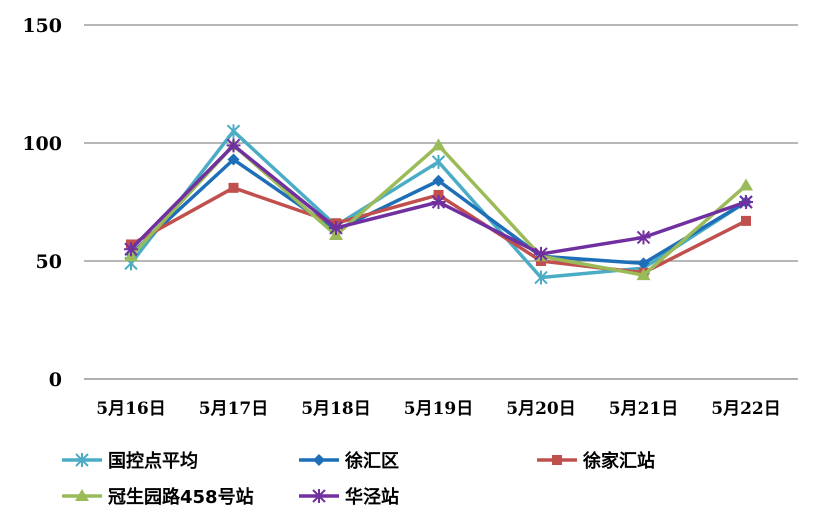 Image resolution: width=817 pixels, height=531 pixels. What do you see at coordinates (234, 409) in the screenshot?
I see `x-tick-label: 5月17日` at bounding box center [234, 409].